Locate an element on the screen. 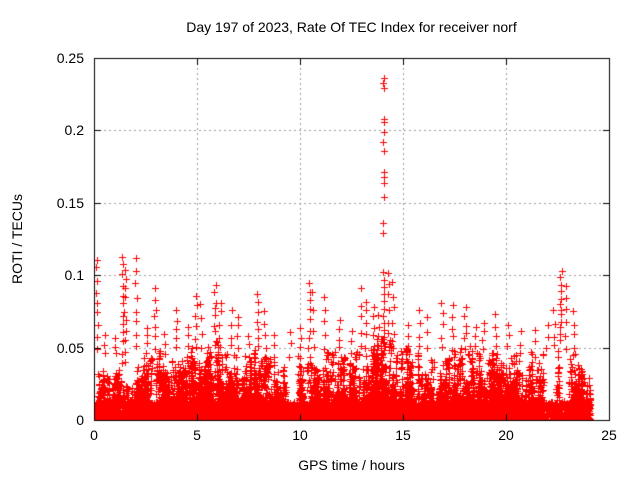  y-tick-label: 0 is located at coordinates (80, 420).